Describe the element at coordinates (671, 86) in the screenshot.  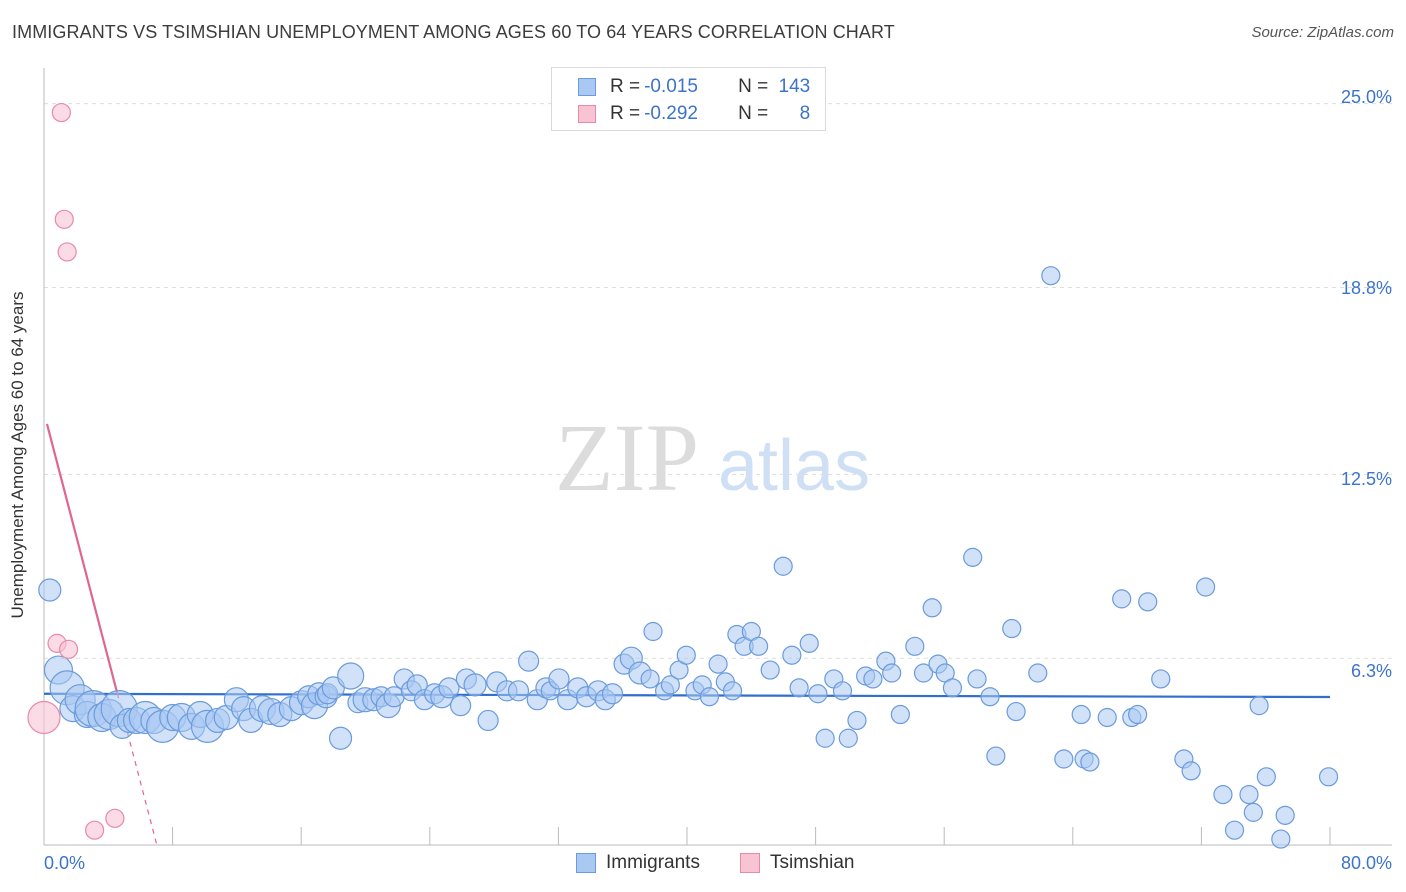
I see `r-value: -0.015` at that location.